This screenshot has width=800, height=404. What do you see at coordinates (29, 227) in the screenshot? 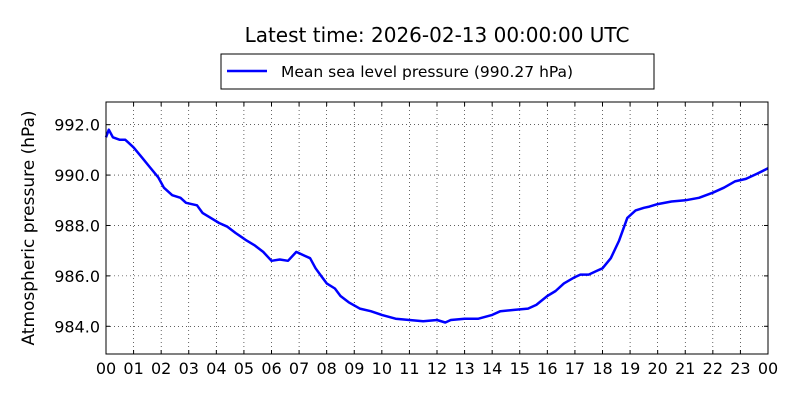
I see `y-axis-label: Atmospheric pressure (hPa)` at bounding box center [29, 227].